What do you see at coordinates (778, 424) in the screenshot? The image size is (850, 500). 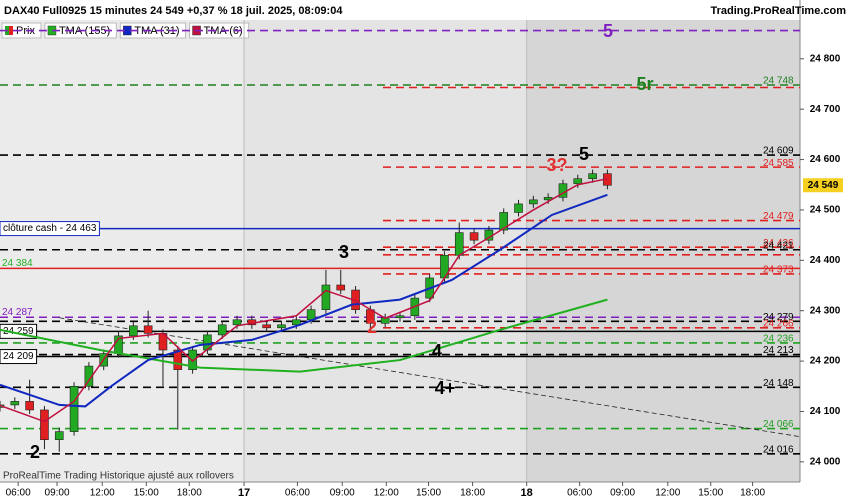 I see `level-label: 24 066` at bounding box center [778, 424].